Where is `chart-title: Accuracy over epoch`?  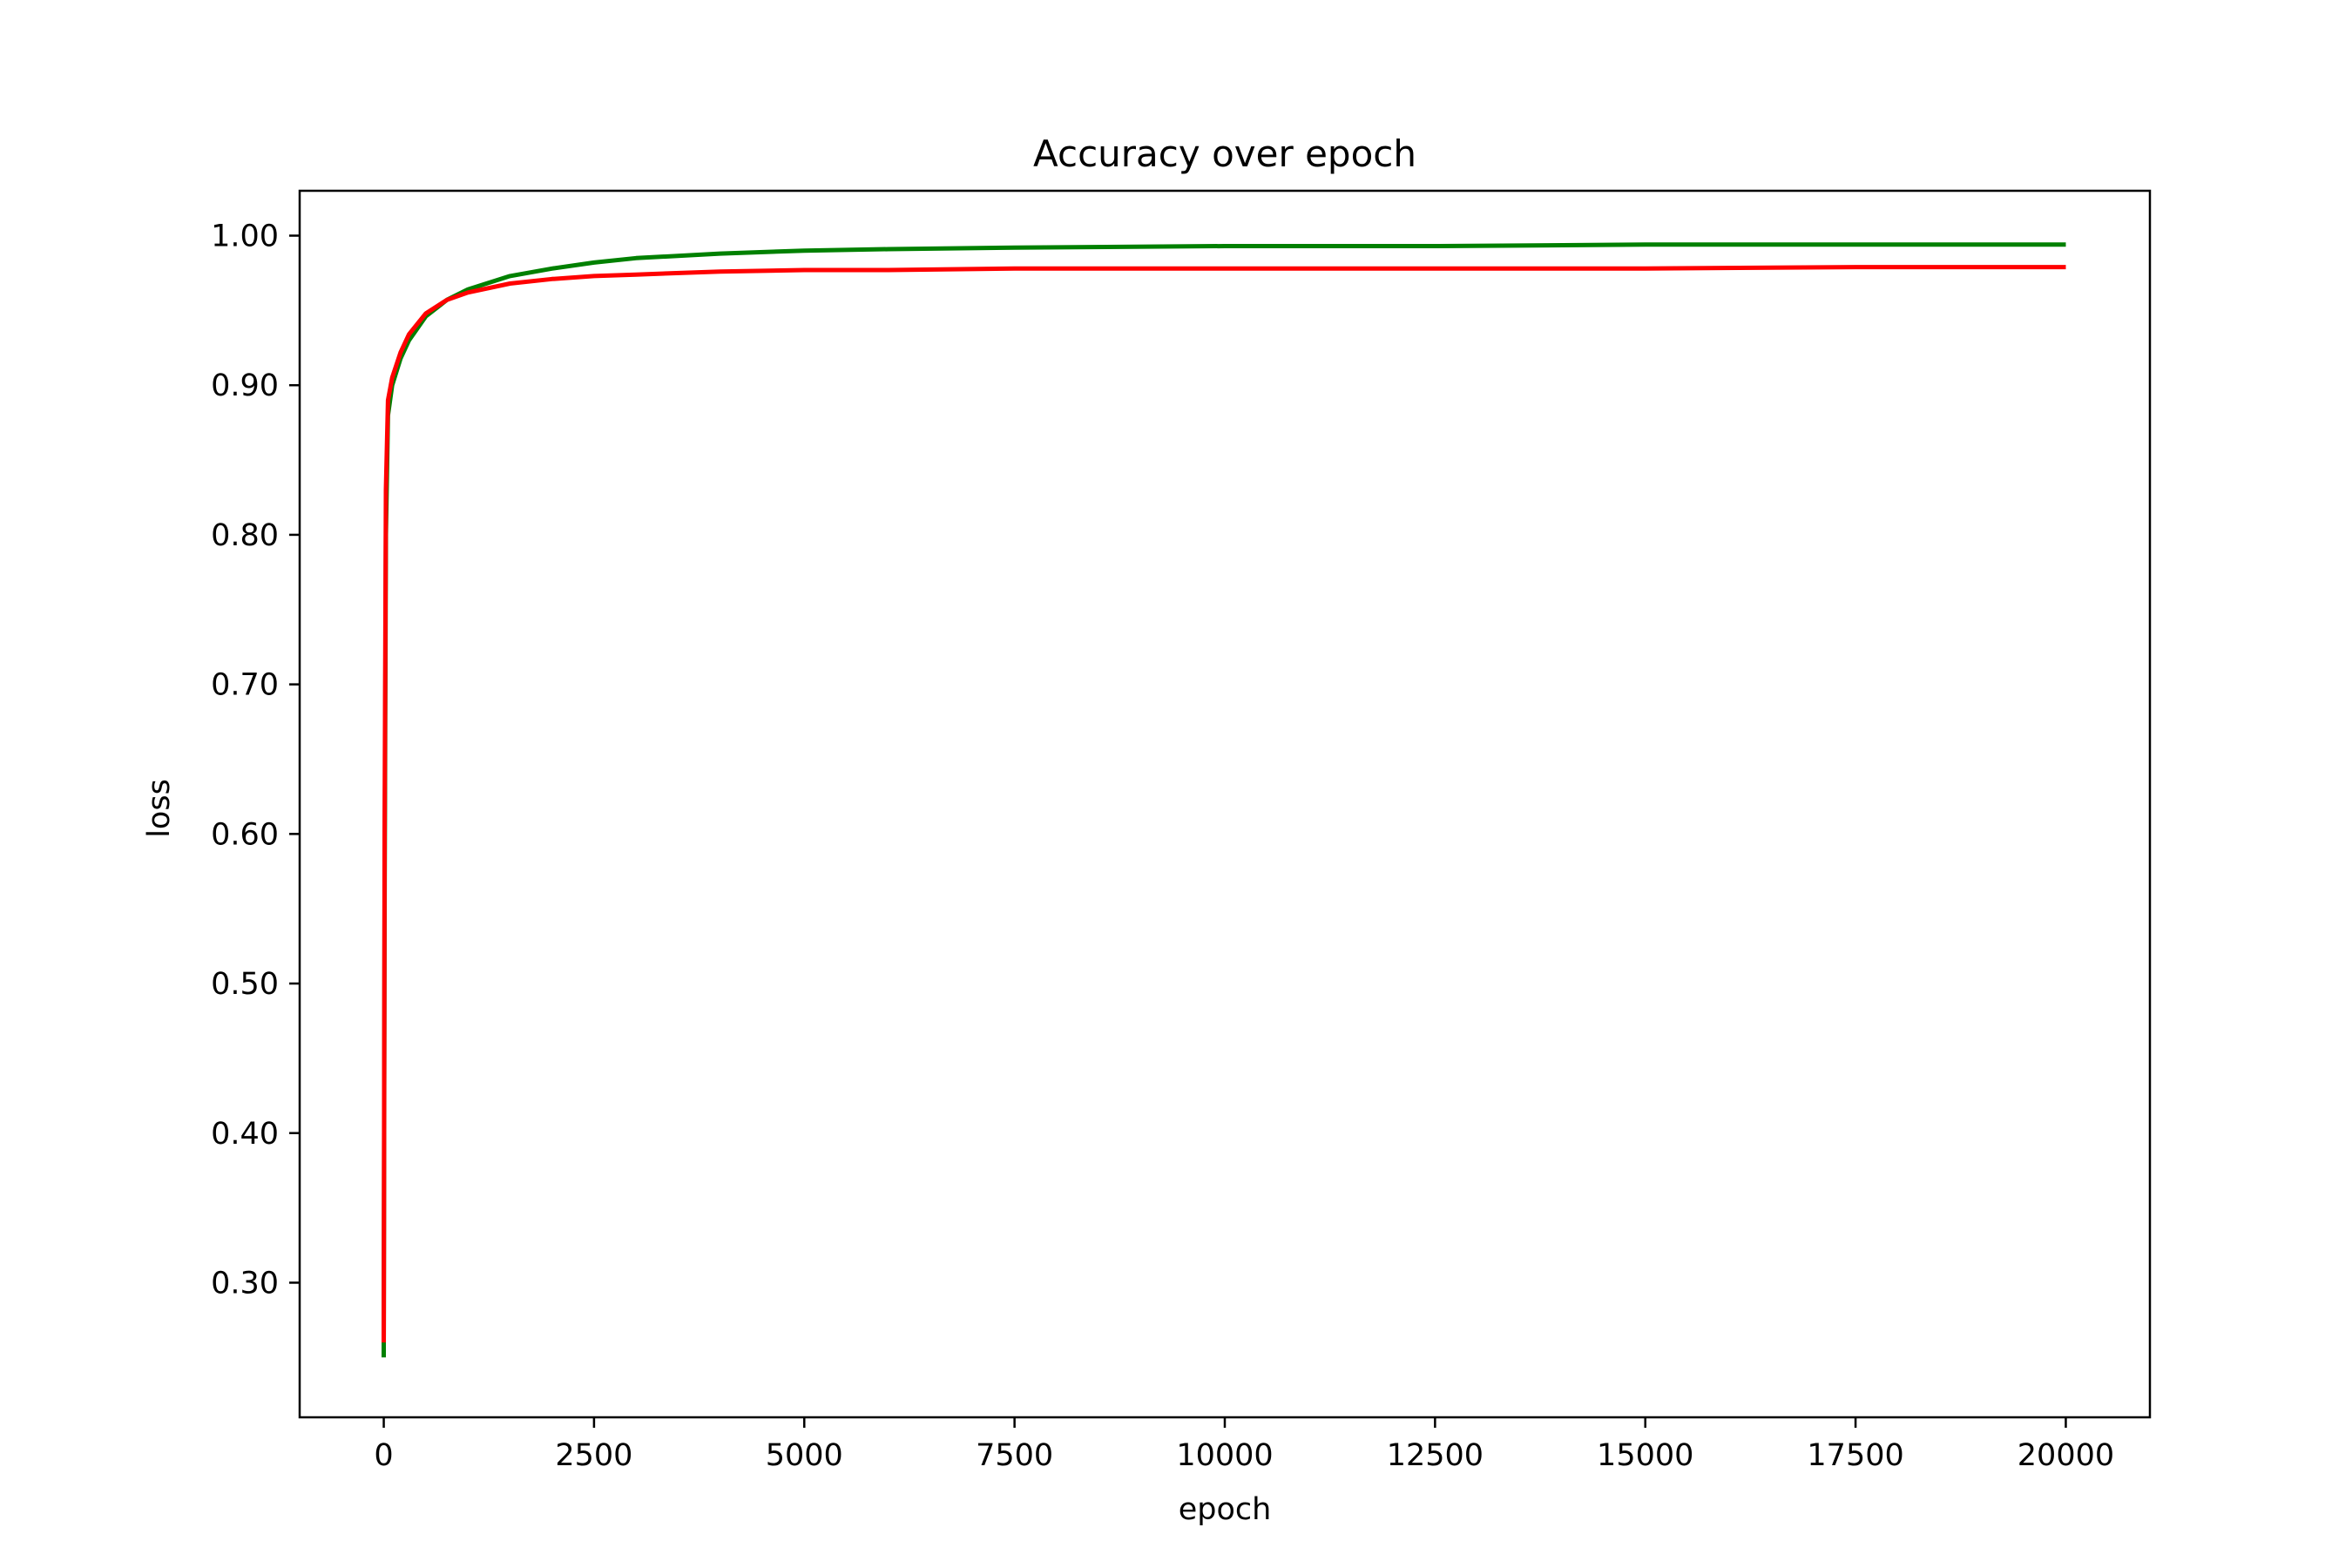 chart-title: Accuracy over epoch is located at coordinates (1224, 153).